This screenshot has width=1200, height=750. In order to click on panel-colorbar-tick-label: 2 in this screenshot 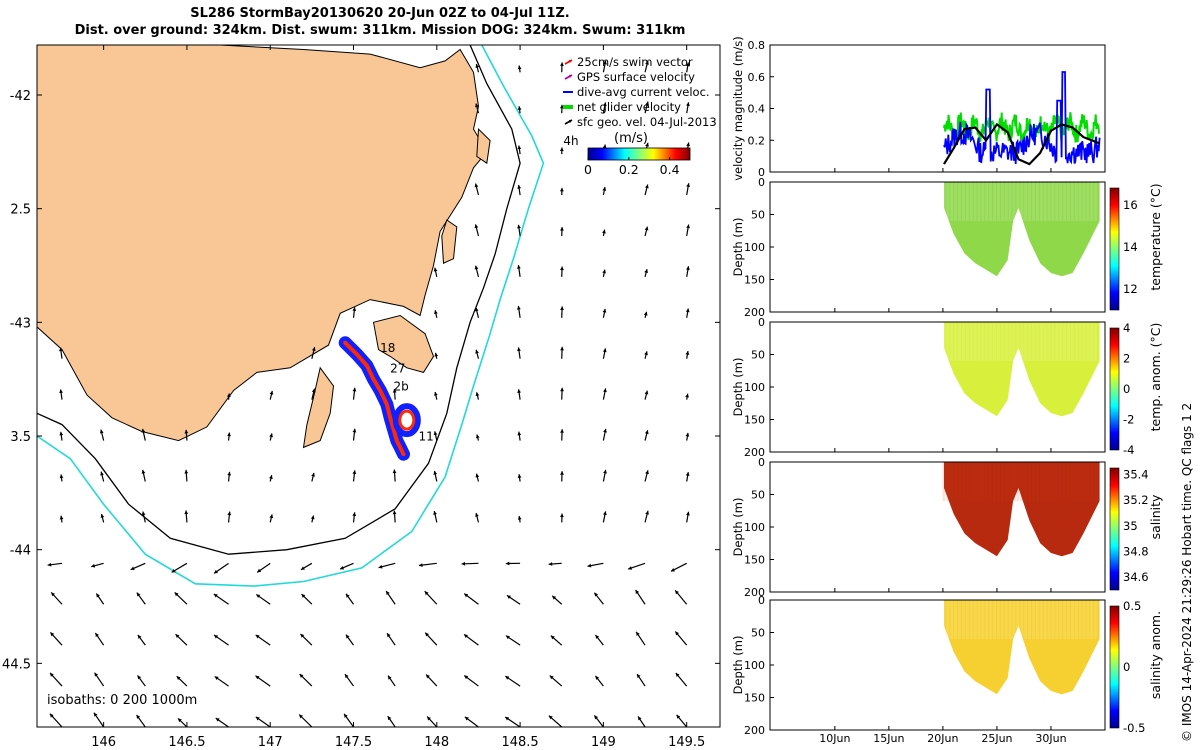, I will do `click(1126, 359)`.